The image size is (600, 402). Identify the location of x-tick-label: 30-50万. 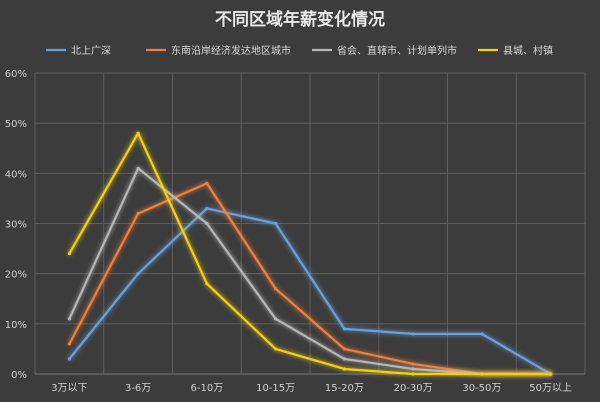
(481, 388).